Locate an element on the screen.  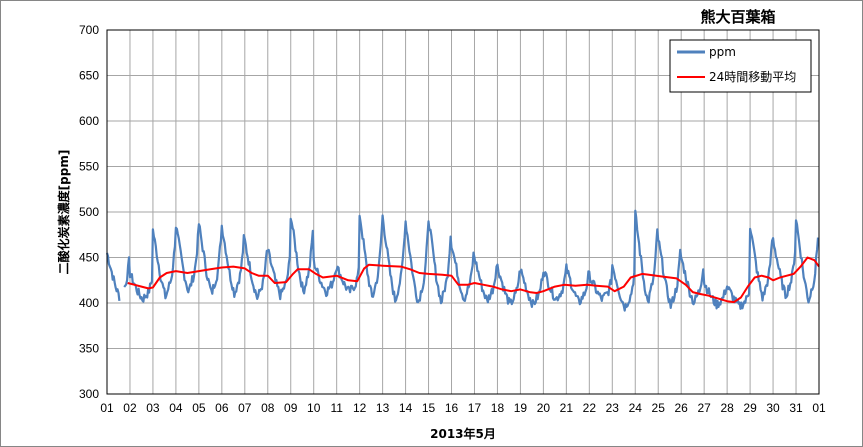
x-tick-label: 20 is located at coordinates (544, 408).